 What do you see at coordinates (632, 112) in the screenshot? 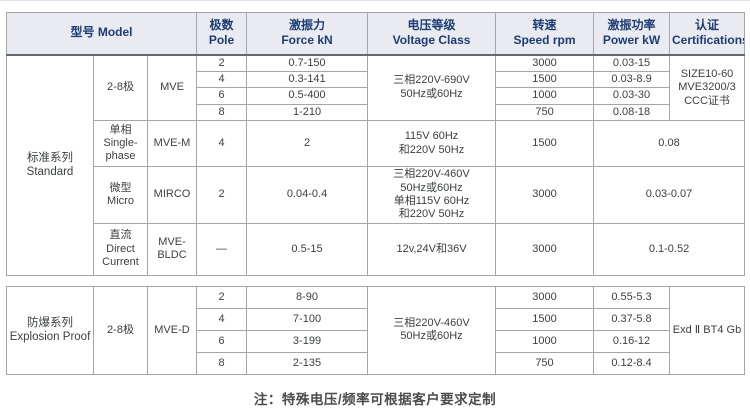
I see `cell-power: 0.08-18` at bounding box center [632, 112].